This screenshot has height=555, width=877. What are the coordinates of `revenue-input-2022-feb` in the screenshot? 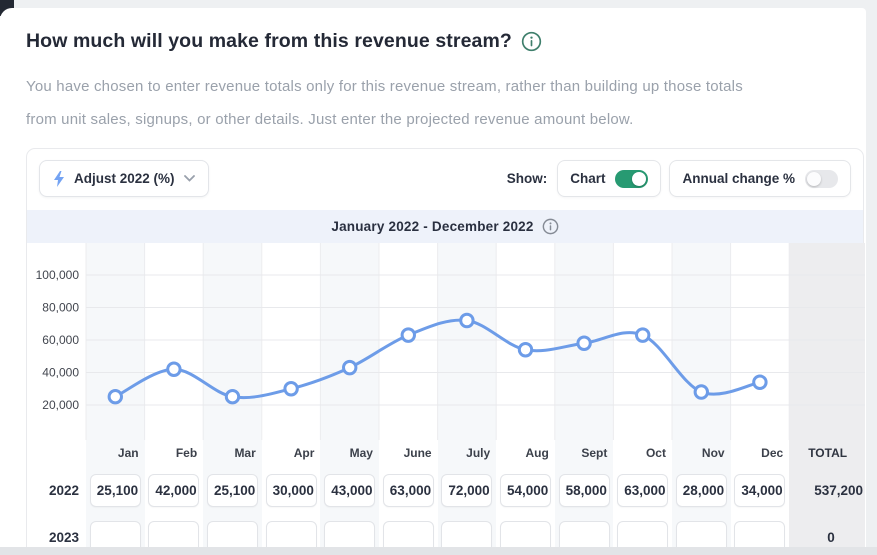 It's located at (174, 490).